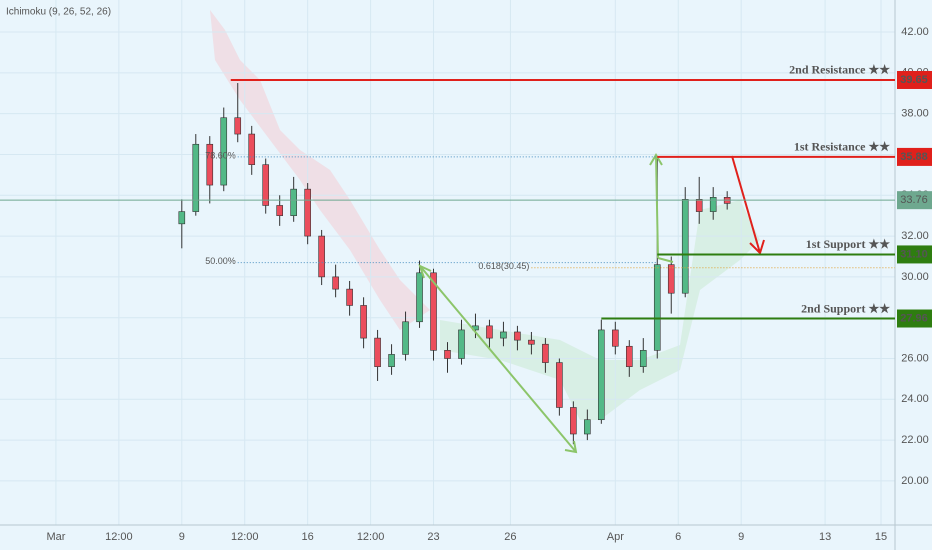 The image size is (932, 550). Describe the element at coordinates (915, 358) in the screenshot. I see `y-tick-label: 26.00` at that location.